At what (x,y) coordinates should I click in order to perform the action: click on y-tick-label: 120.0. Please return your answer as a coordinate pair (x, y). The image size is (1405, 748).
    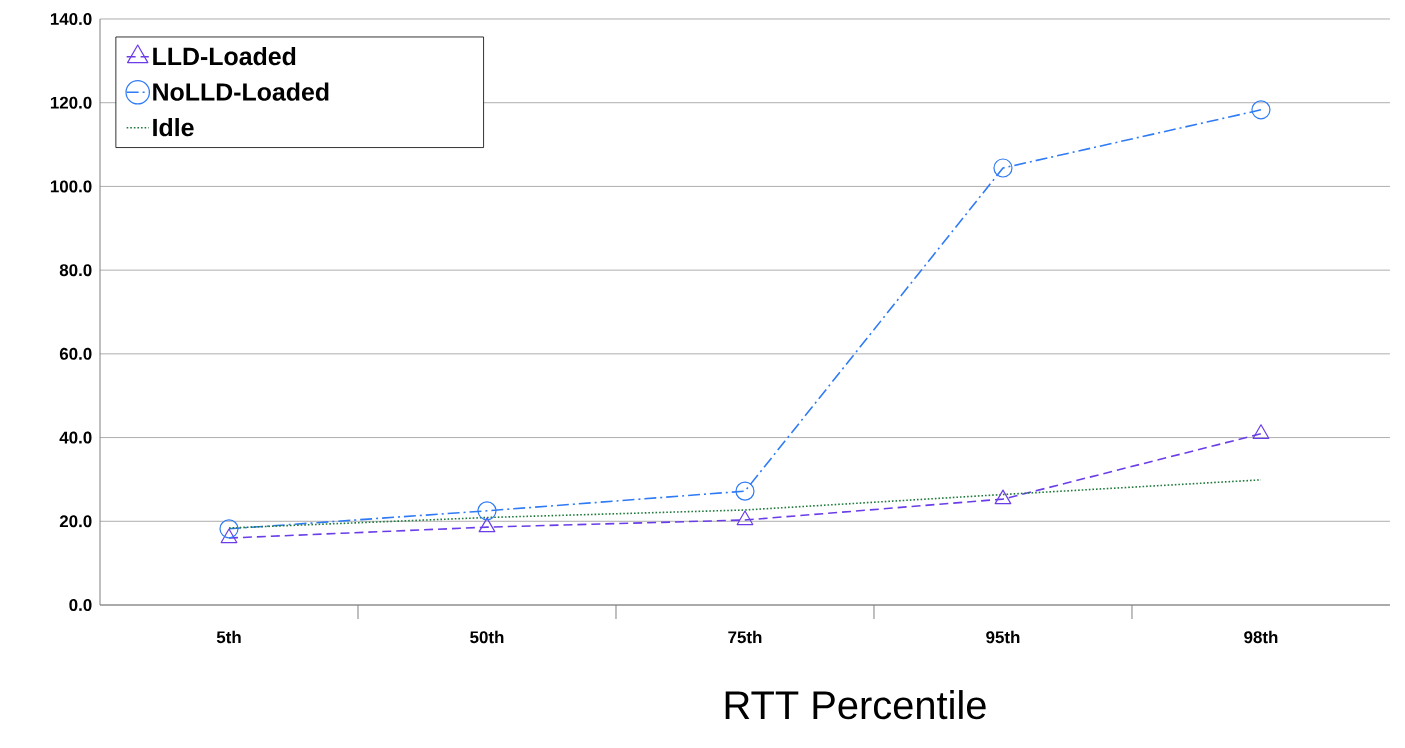
    Looking at the image, I should click on (71, 102).